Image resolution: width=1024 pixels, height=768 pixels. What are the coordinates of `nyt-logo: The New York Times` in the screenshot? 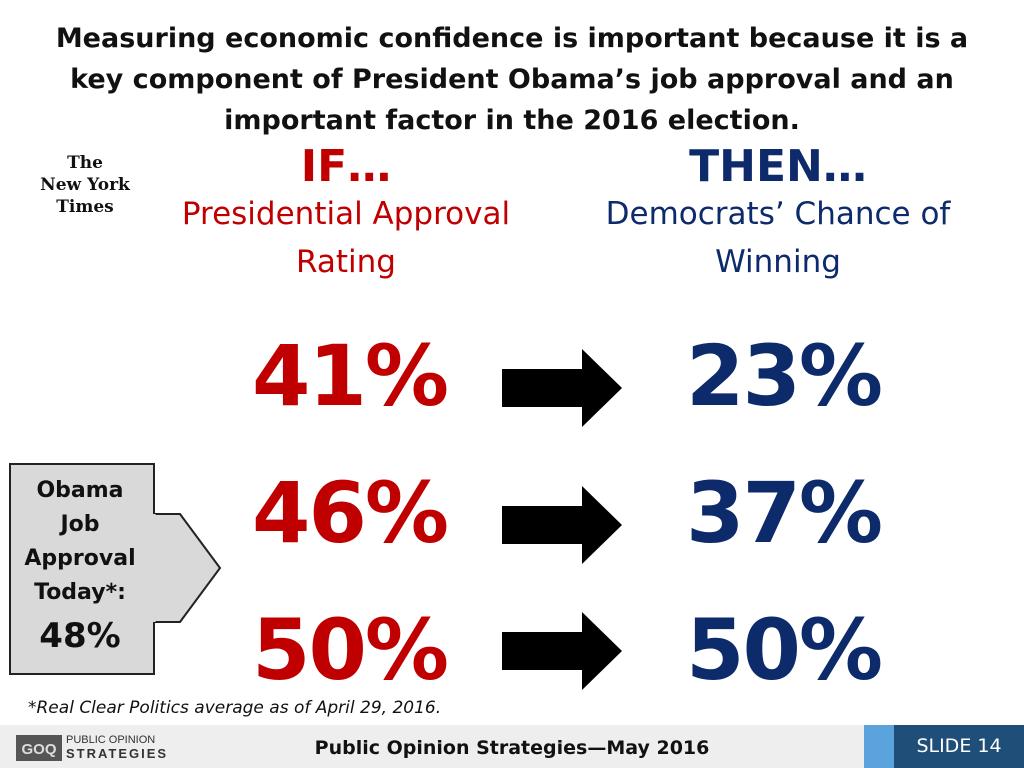 It's located at (85, 185).